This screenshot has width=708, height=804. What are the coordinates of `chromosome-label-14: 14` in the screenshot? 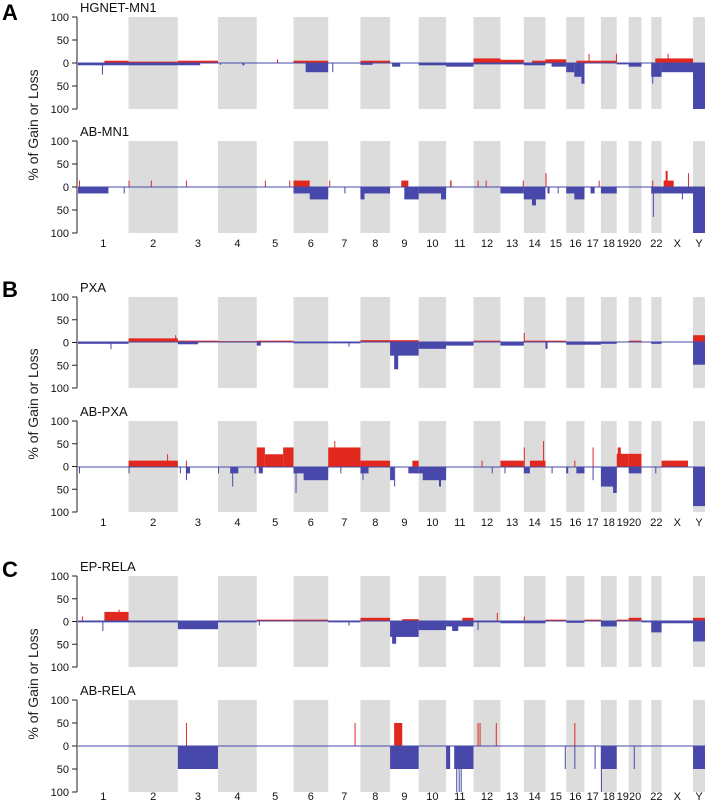 It's located at (535, 523).